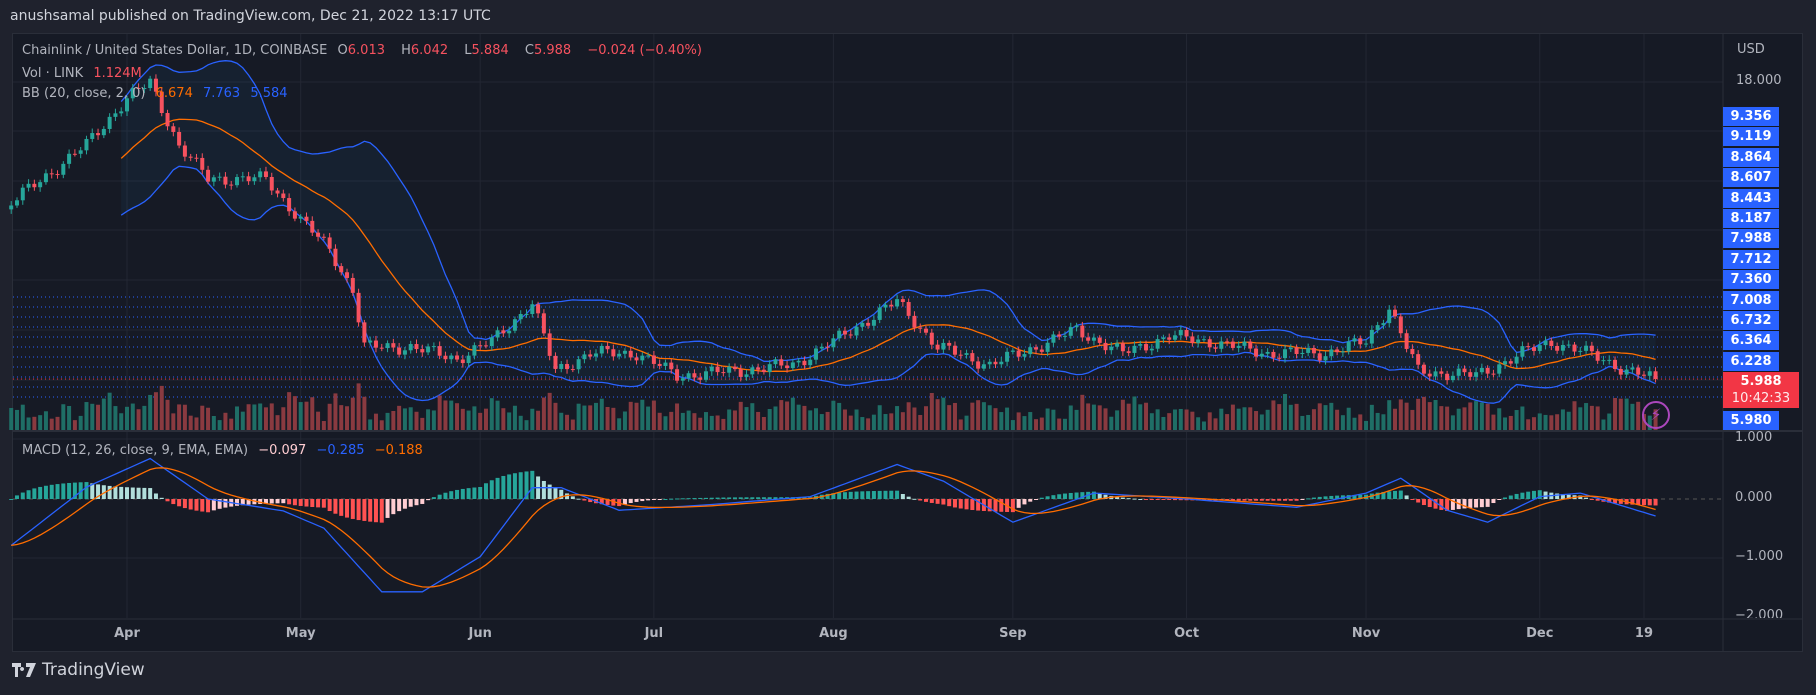 Image resolution: width=1816 pixels, height=695 pixels. I want to click on time-label: May, so click(300, 633).